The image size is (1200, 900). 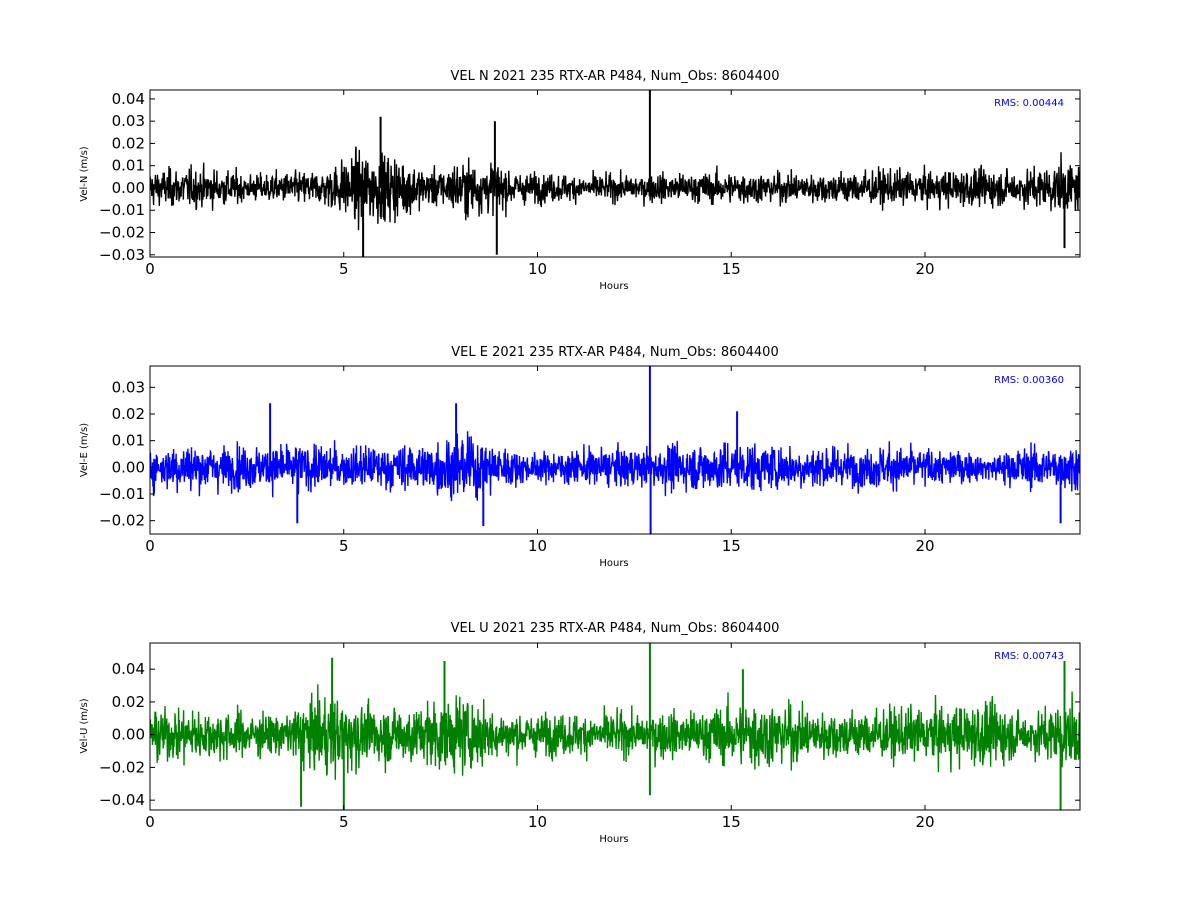 I want to click on panel-north-x-axis-label: Hours, so click(x=613, y=286).